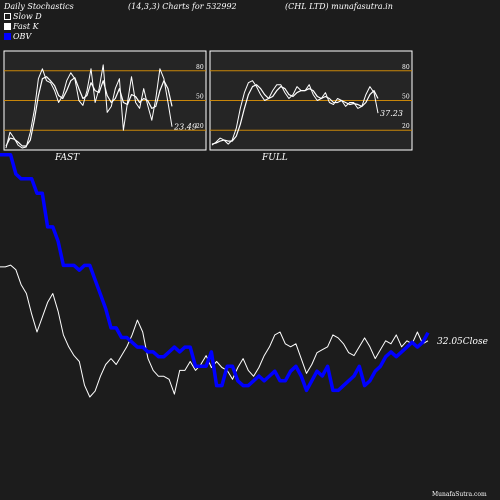 This screenshot has height=500, width=500. Describe the element at coordinates (67, 158) in the screenshot. I see `fast-panel-label: FAST` at that location.